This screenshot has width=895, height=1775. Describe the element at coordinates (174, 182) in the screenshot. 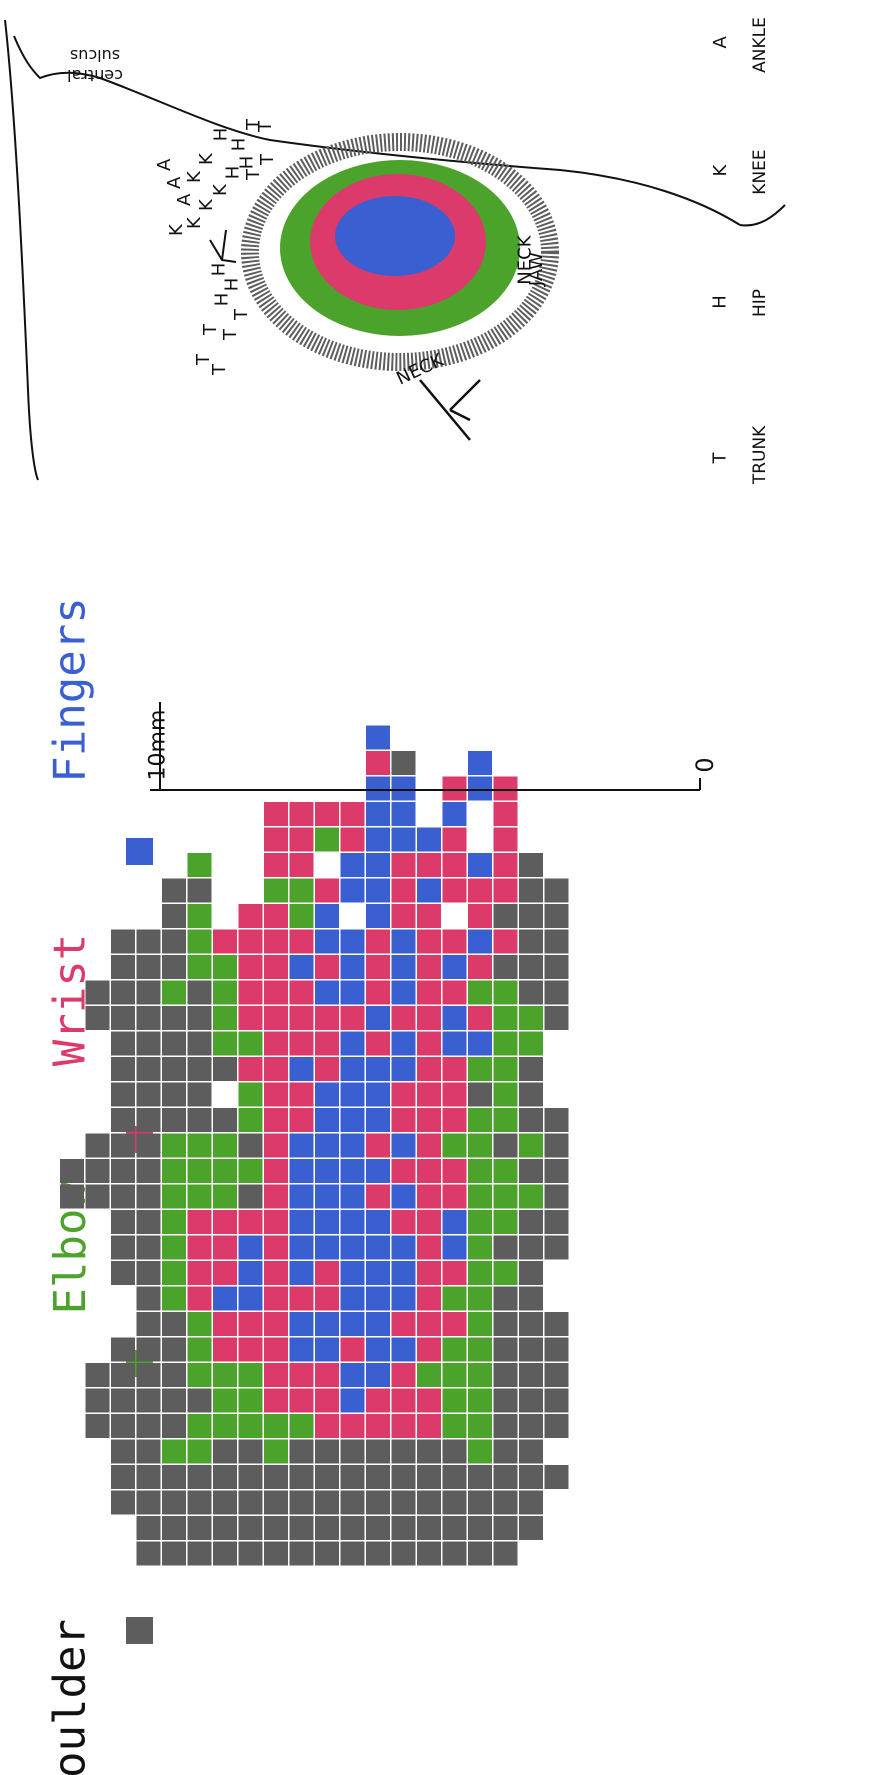

I see `svg-text: A` at that location.